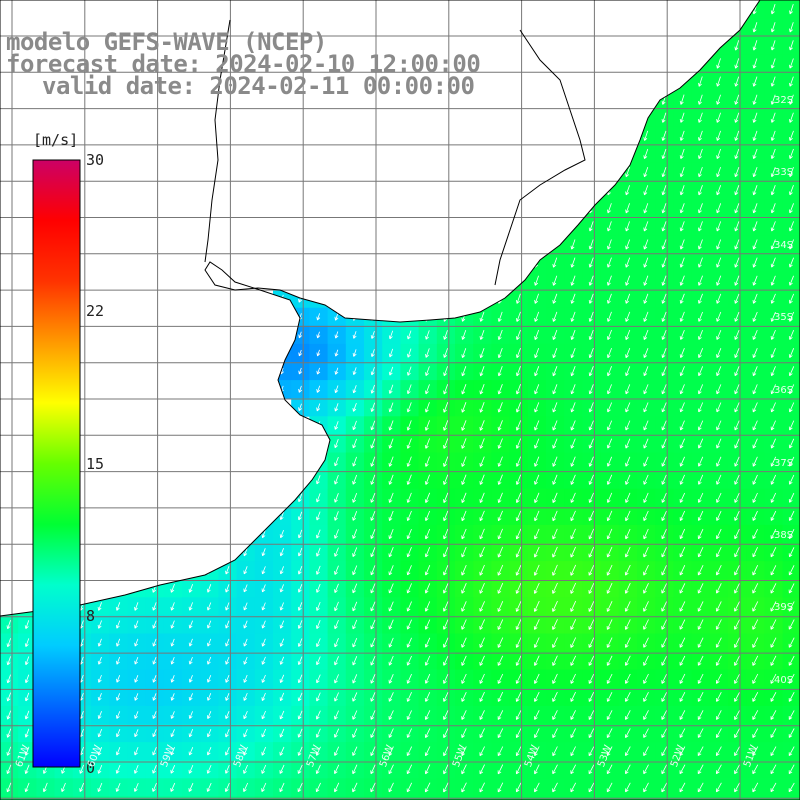  Describe the element at coordinates (784, 463) in the screenshot. I see `lat-label-37s: 37S` at that location.